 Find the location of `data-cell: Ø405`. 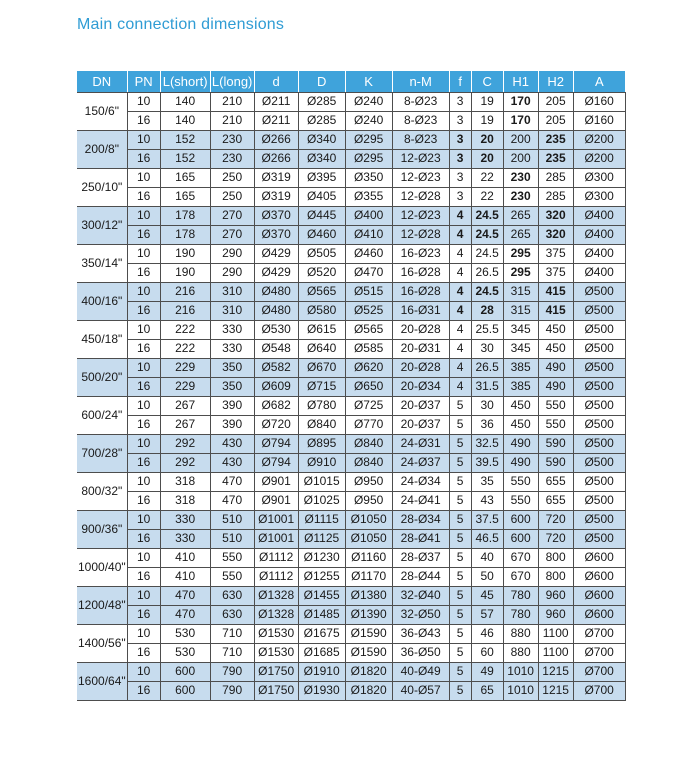

data-cell: Ø405 is located at coordinates (321, 196).